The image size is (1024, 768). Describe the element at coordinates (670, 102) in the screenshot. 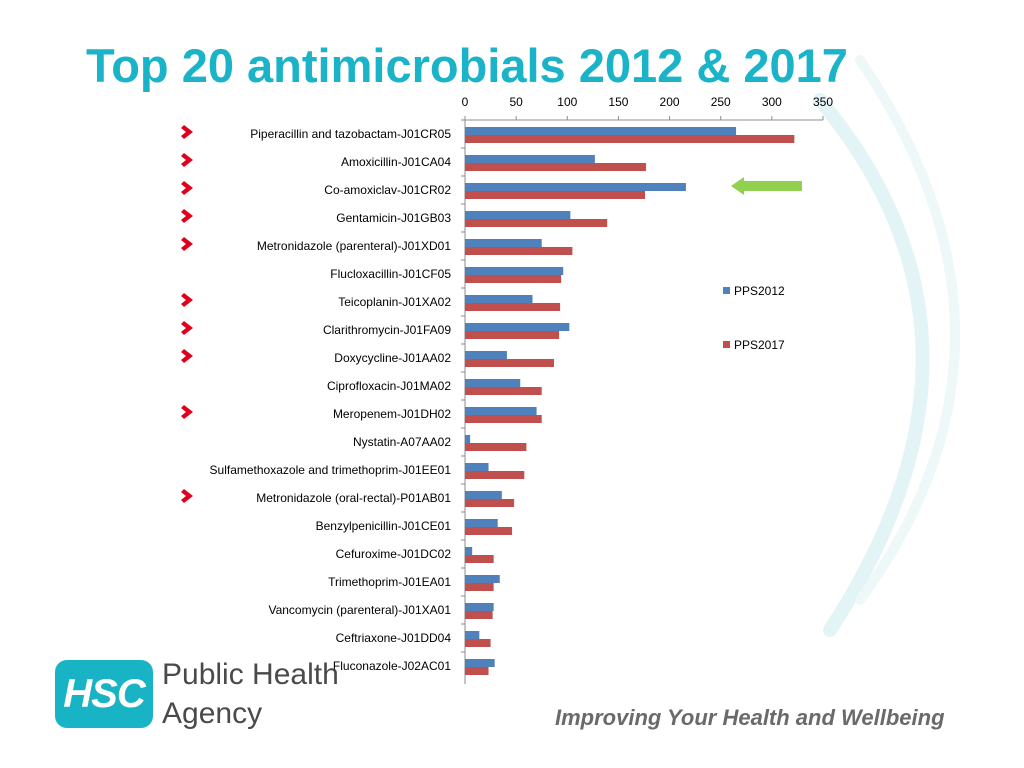

I see `x-tick-label: 200` at that location.